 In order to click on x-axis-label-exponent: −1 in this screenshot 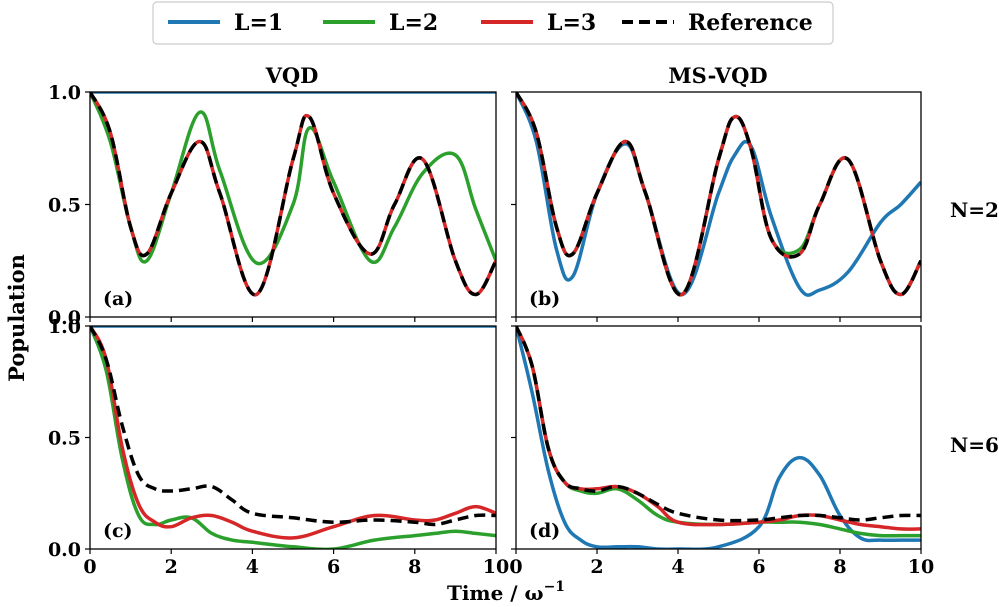, I will do `click(554, 587)`.